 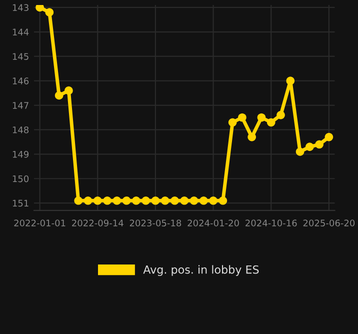 I want to click on legend-label: Avg. pos. in lobby ES, so click(x=201, y=270).